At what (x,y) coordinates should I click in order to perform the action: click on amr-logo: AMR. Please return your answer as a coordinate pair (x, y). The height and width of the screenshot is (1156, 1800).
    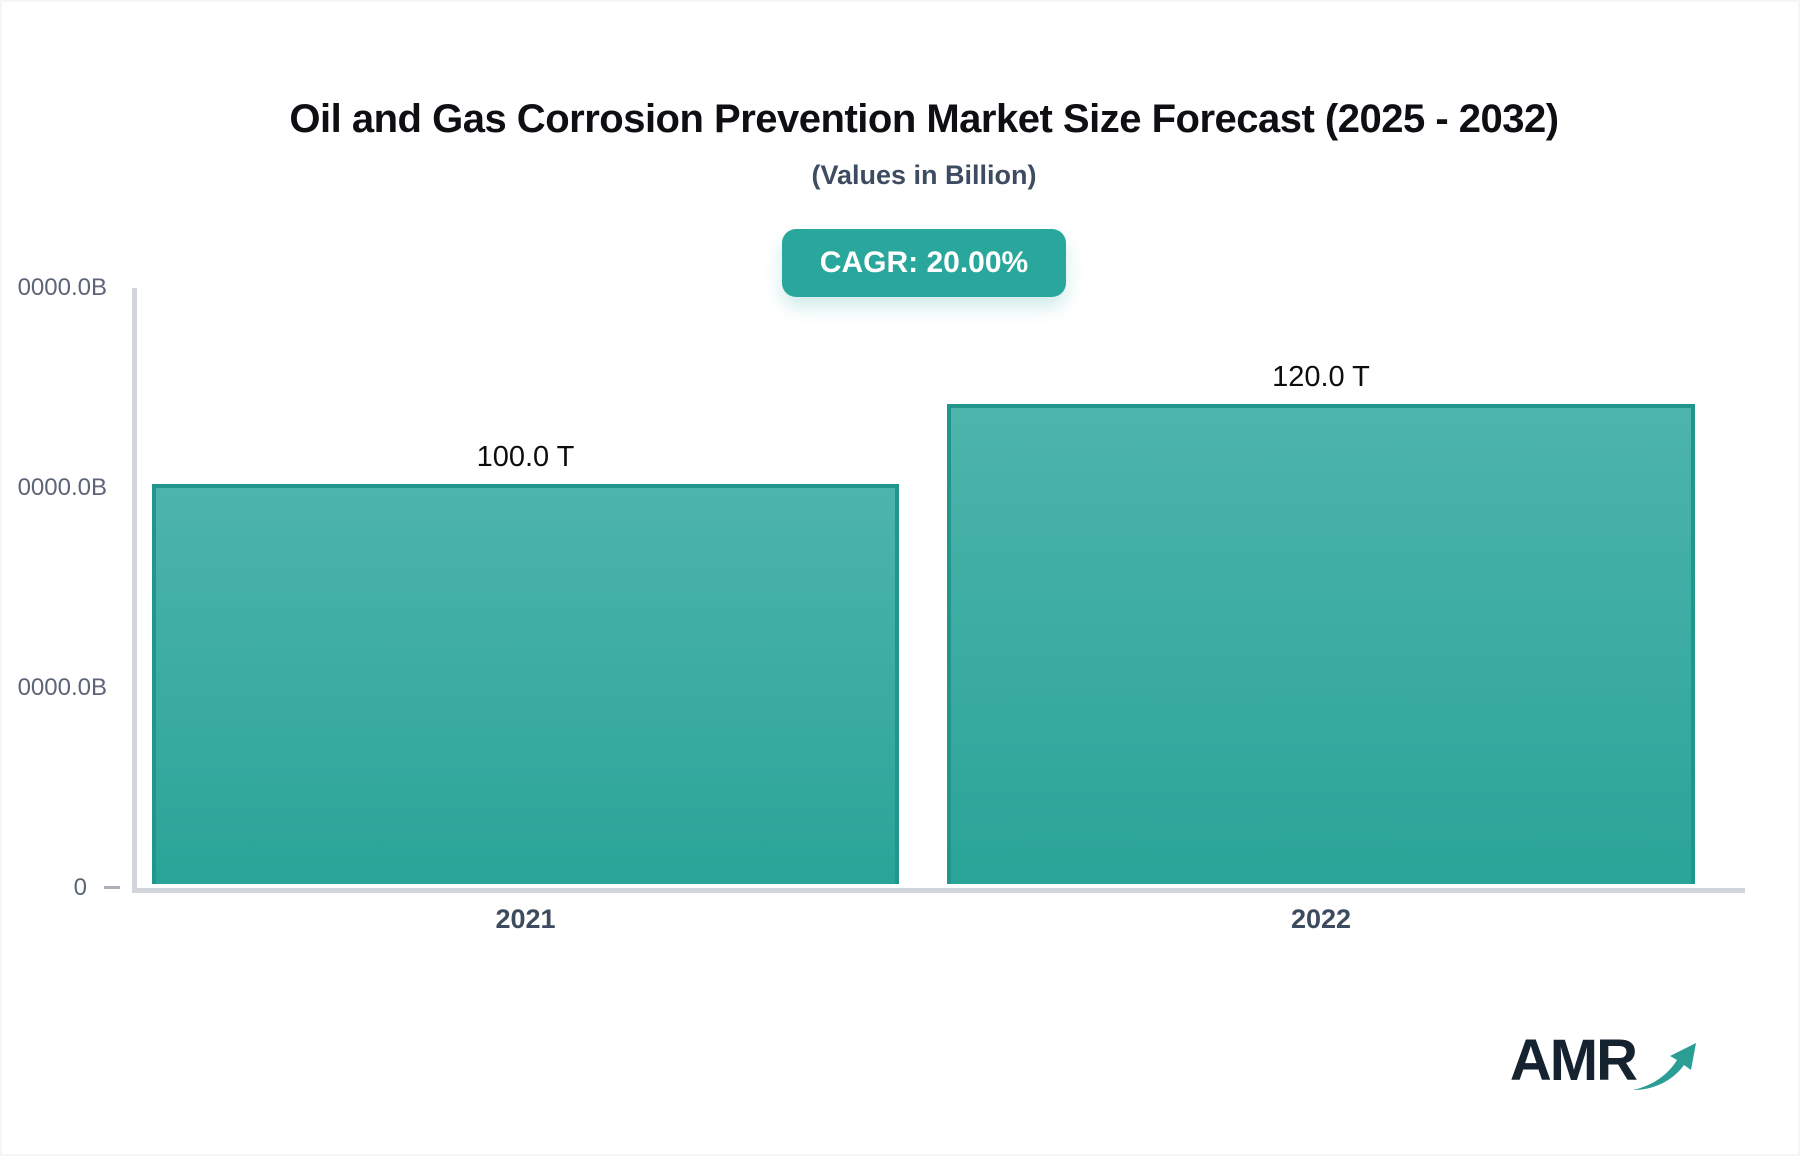
    Looking at the image, I should click on (1604, 1065).